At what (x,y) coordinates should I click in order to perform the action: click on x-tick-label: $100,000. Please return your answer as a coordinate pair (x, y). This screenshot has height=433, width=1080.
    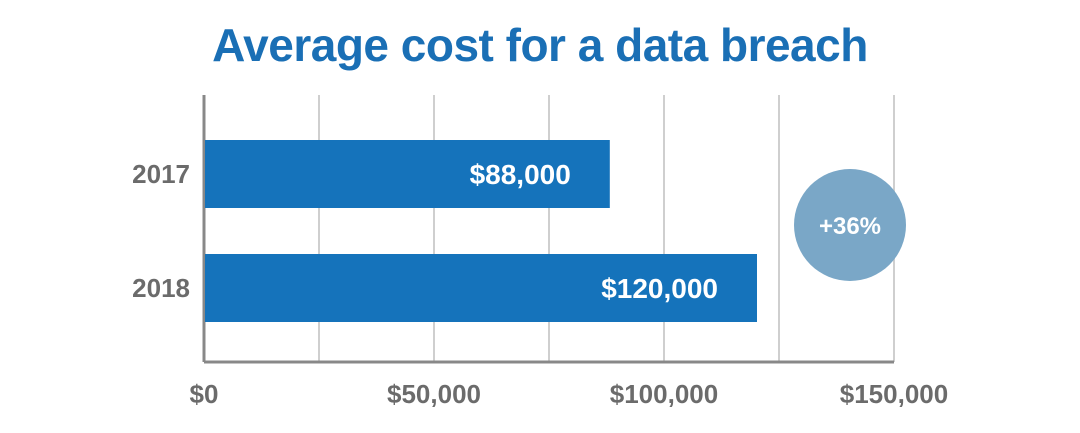
    Looking at the image, I should click on (664, 394).